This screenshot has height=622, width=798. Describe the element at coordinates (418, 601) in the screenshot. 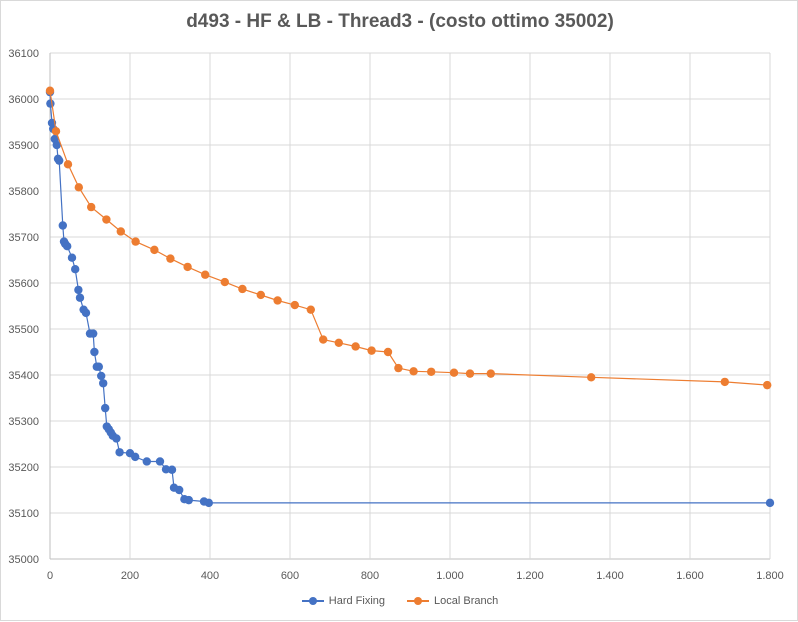

I see `legend-swatch-local-branch` at that location.